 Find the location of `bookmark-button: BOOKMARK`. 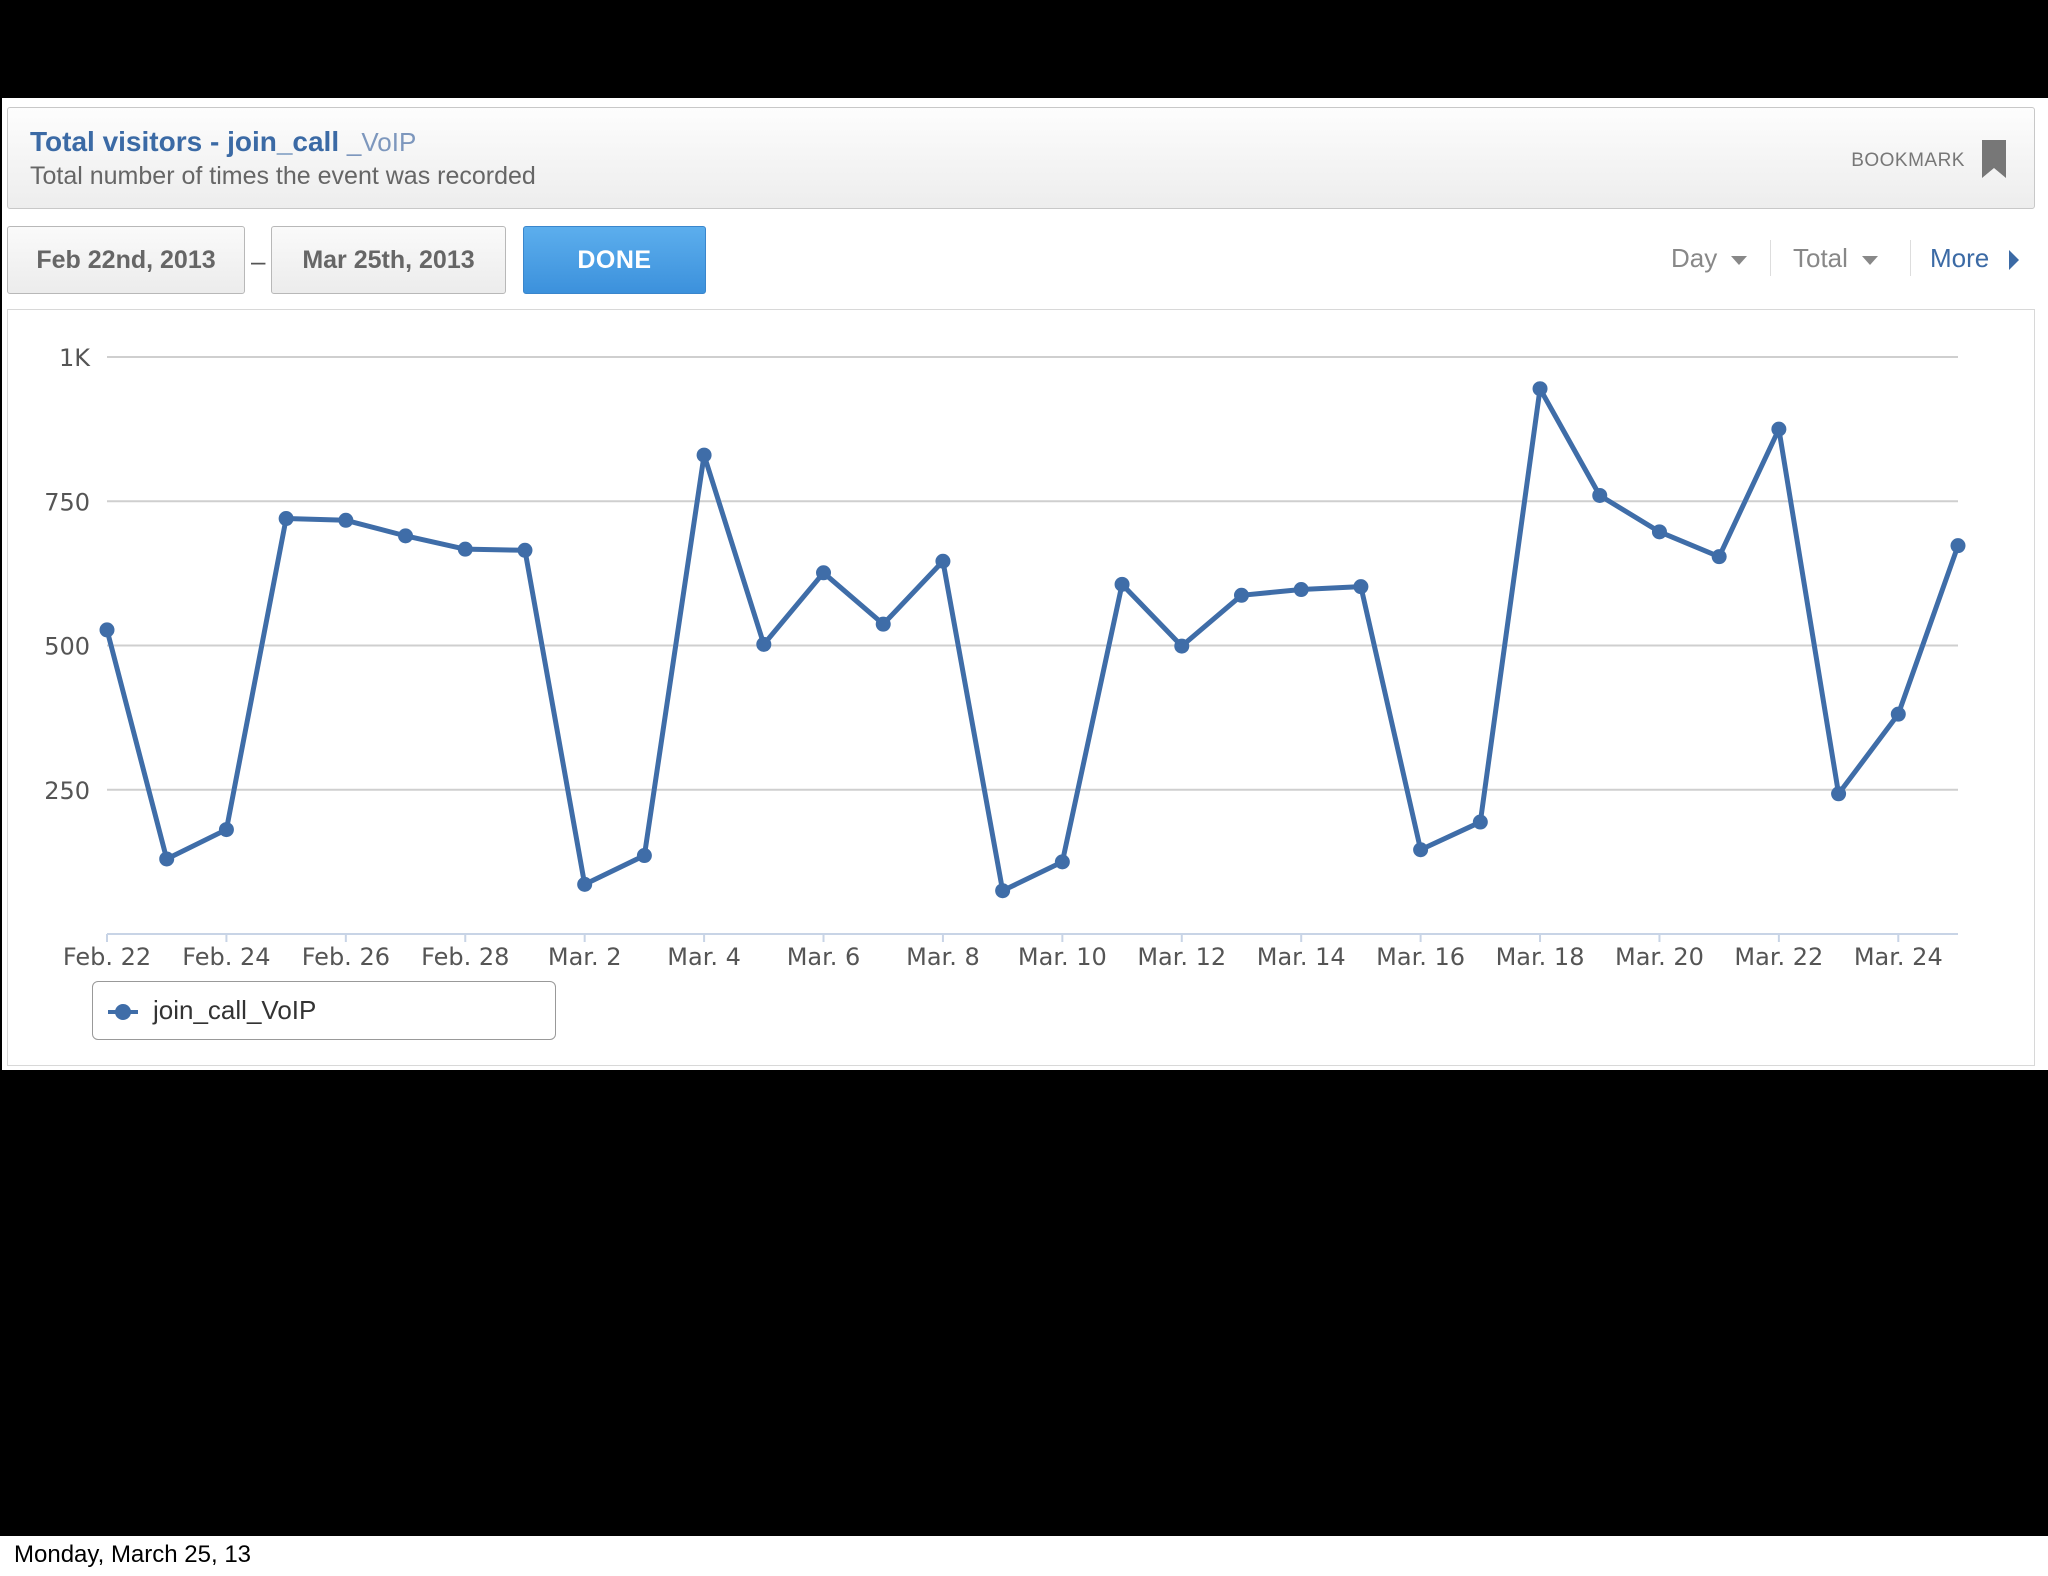

bookmark-button: BOOKMARK is located at coordinates (1908, 160).